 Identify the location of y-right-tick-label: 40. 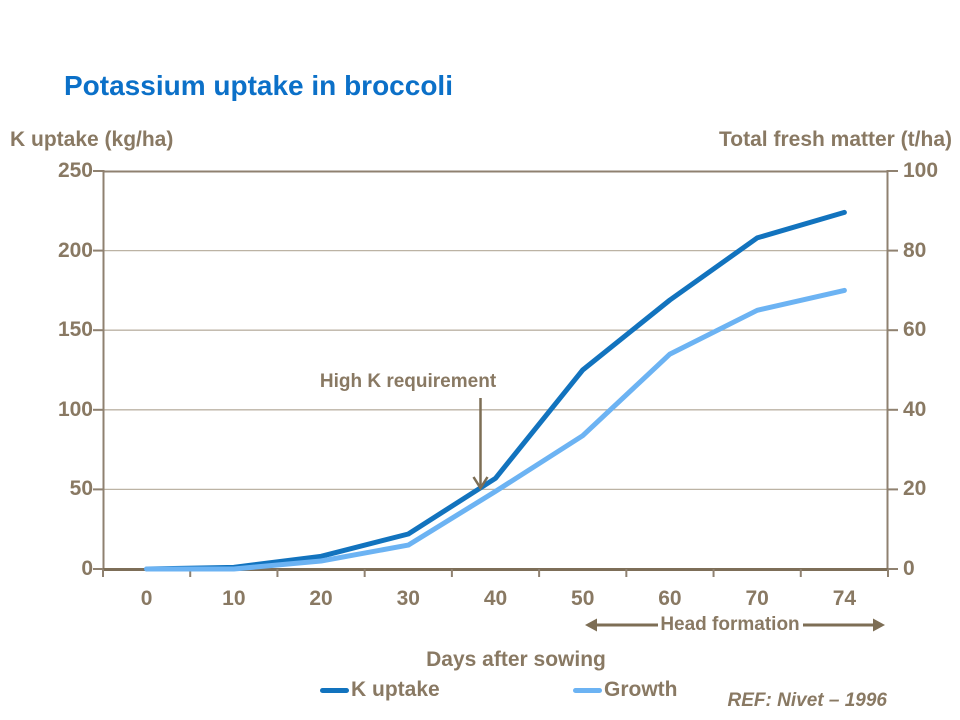
(915, 409).